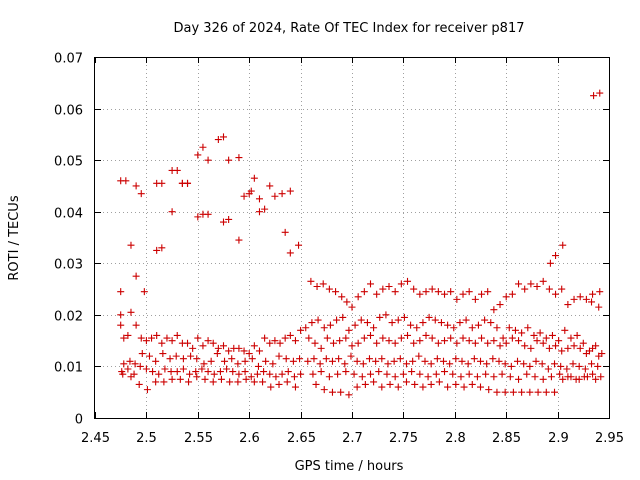 The height and width of the screenshot is (480, 640). Describe the element at coordinates (198, 438) in the screenshot. I see `x-tick-label: 2.55` at that location.